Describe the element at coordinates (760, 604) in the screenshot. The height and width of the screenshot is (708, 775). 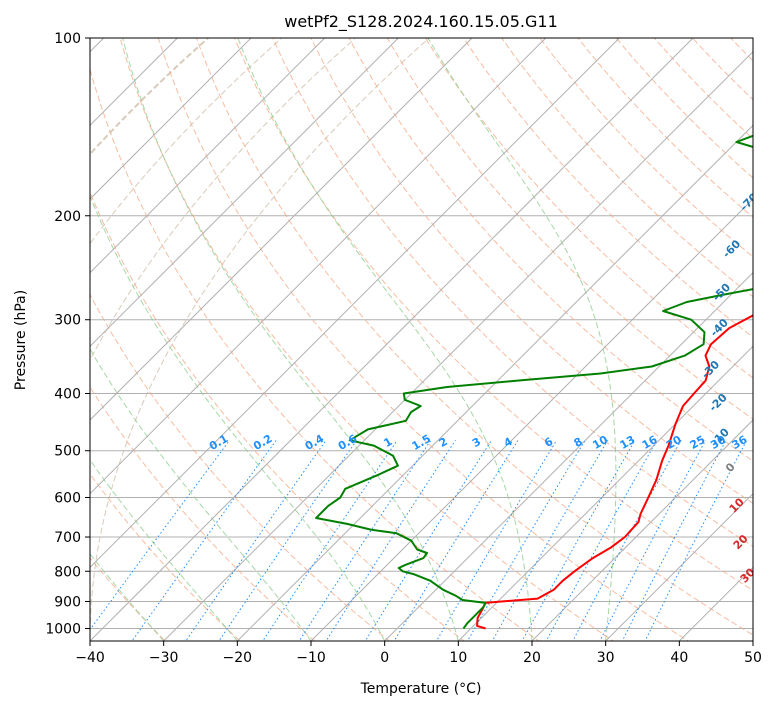
I see `isotherm-label: 40` at that location.